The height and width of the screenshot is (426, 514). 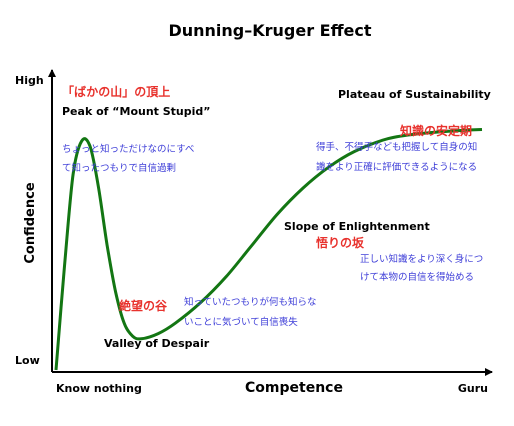 I want to click on annotation-plateau-note-line1: 得手、不得手なども把握して自身の知, so click(x=396, y=147).